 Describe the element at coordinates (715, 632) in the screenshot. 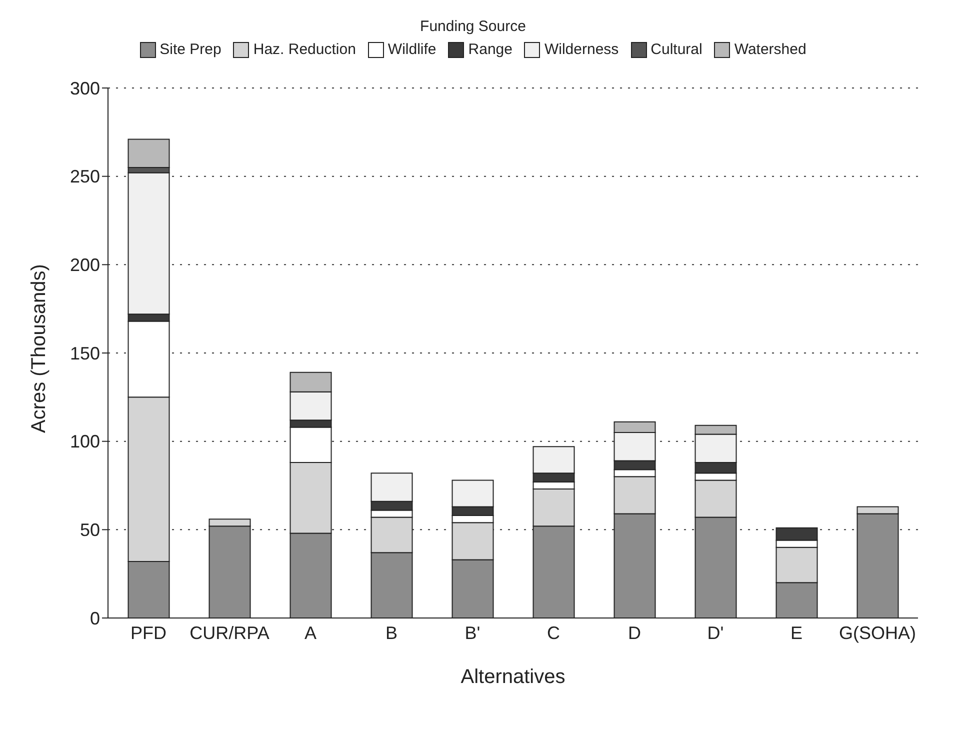

I see `x-tick-label: D'` at that location.